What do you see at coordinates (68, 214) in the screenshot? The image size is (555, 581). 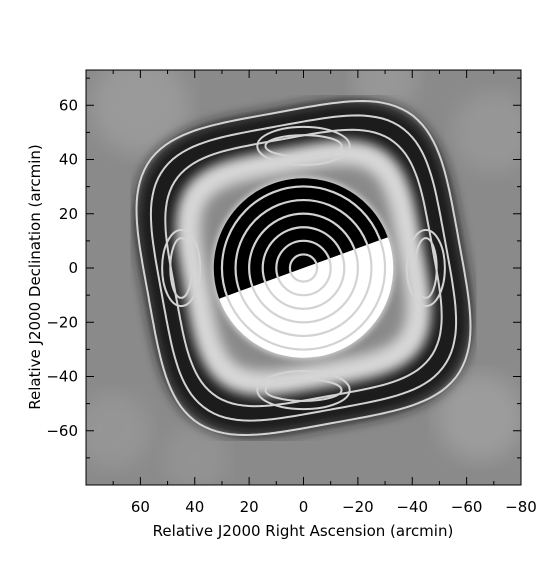 I see `y-tick-label: 20` at bounding box center [68, 214].